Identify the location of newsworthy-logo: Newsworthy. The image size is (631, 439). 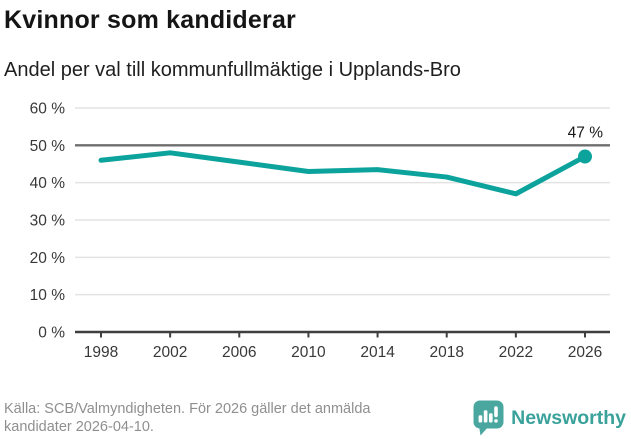
(549, 418).